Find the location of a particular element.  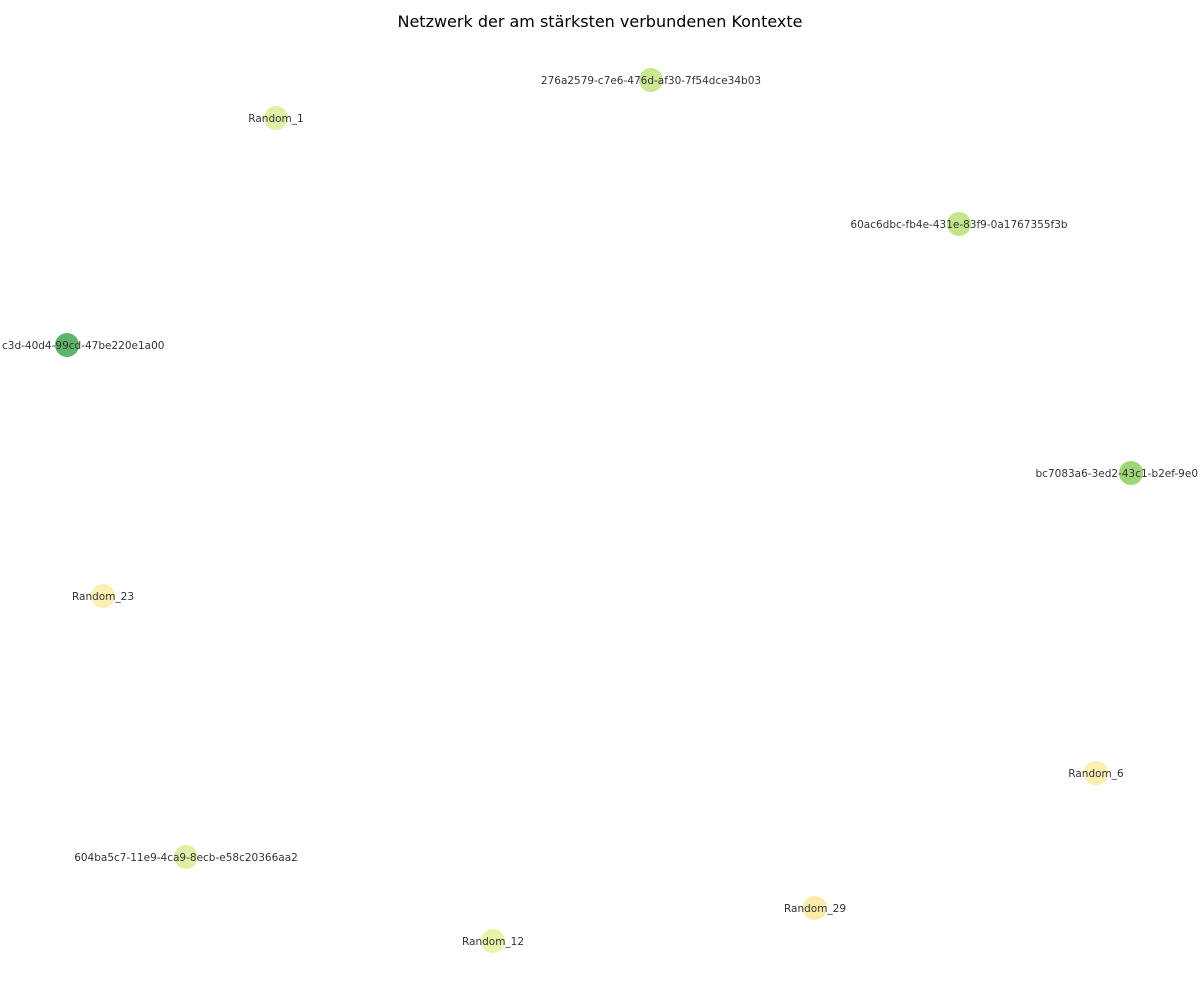

node-label: bc7083a6-3ed2-43c1-b2ef-9e0 is located at coordinates (1117, 474).